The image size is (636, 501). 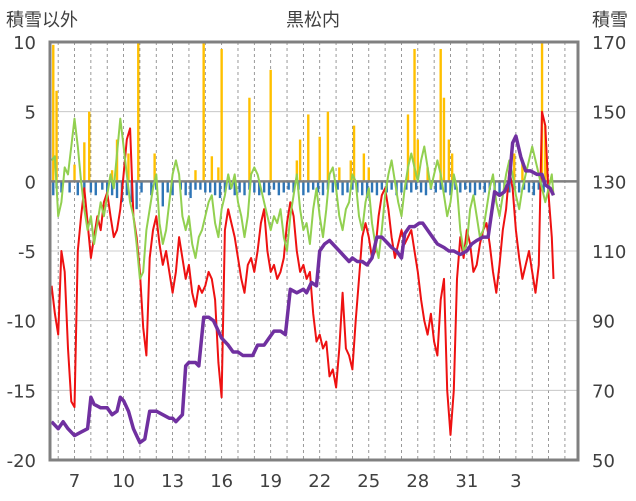 I want to click on right-tick-label: 90, so click(x=603, y=322).